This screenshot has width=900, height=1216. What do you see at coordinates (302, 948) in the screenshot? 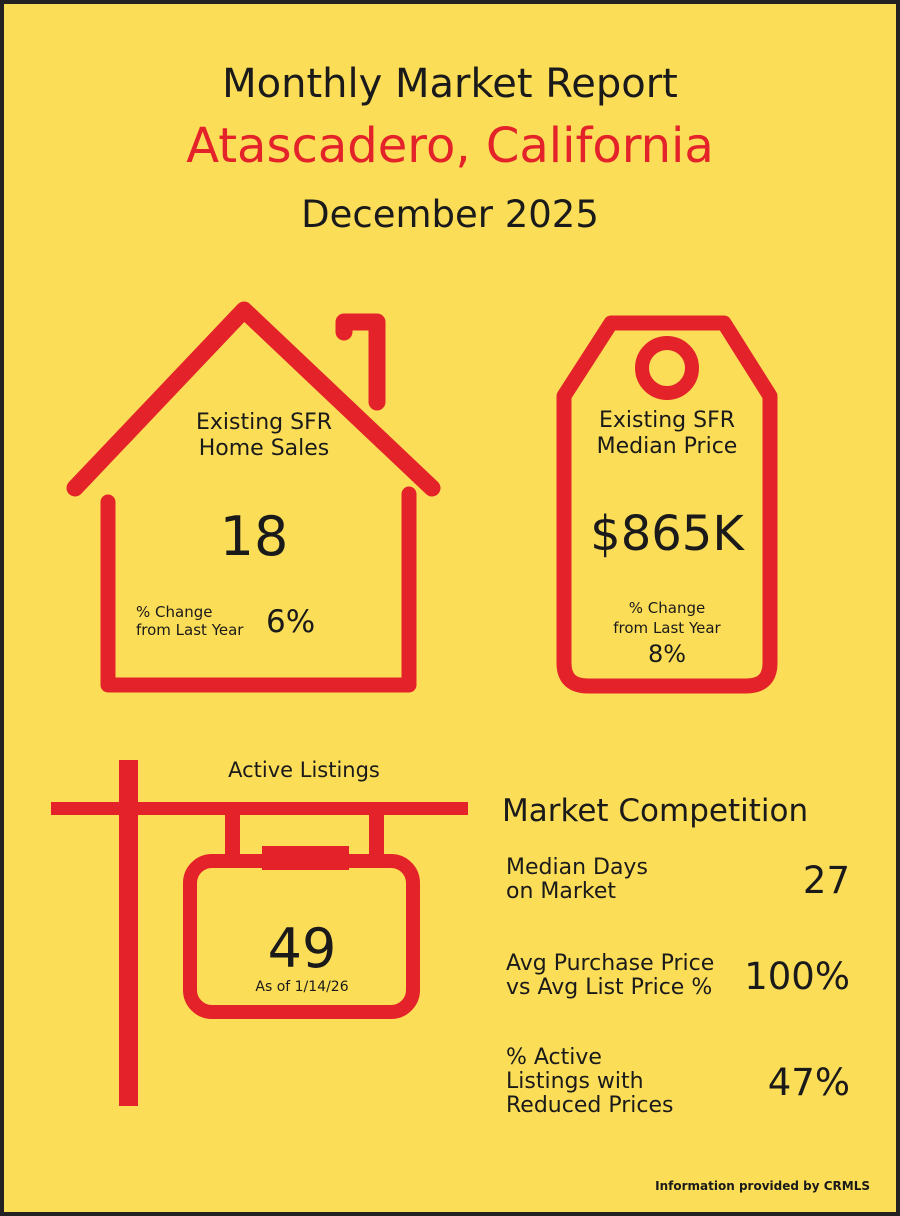
I see `active-listings-value: 49` at bounding box center [302, 948].